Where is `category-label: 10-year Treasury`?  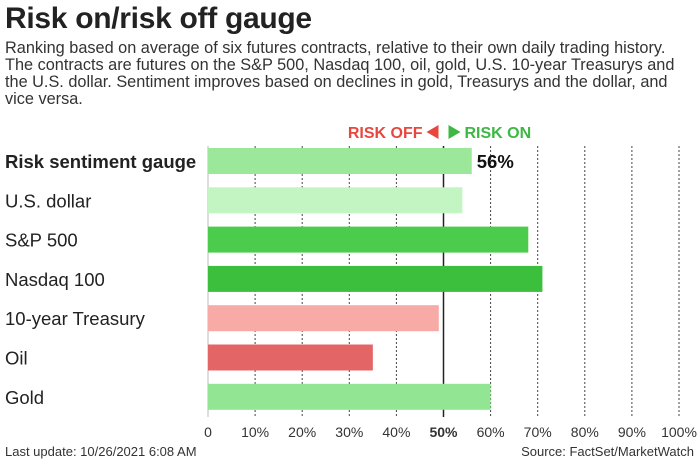 category-label: 10-year Treasury is located at coordinates (75, 318).